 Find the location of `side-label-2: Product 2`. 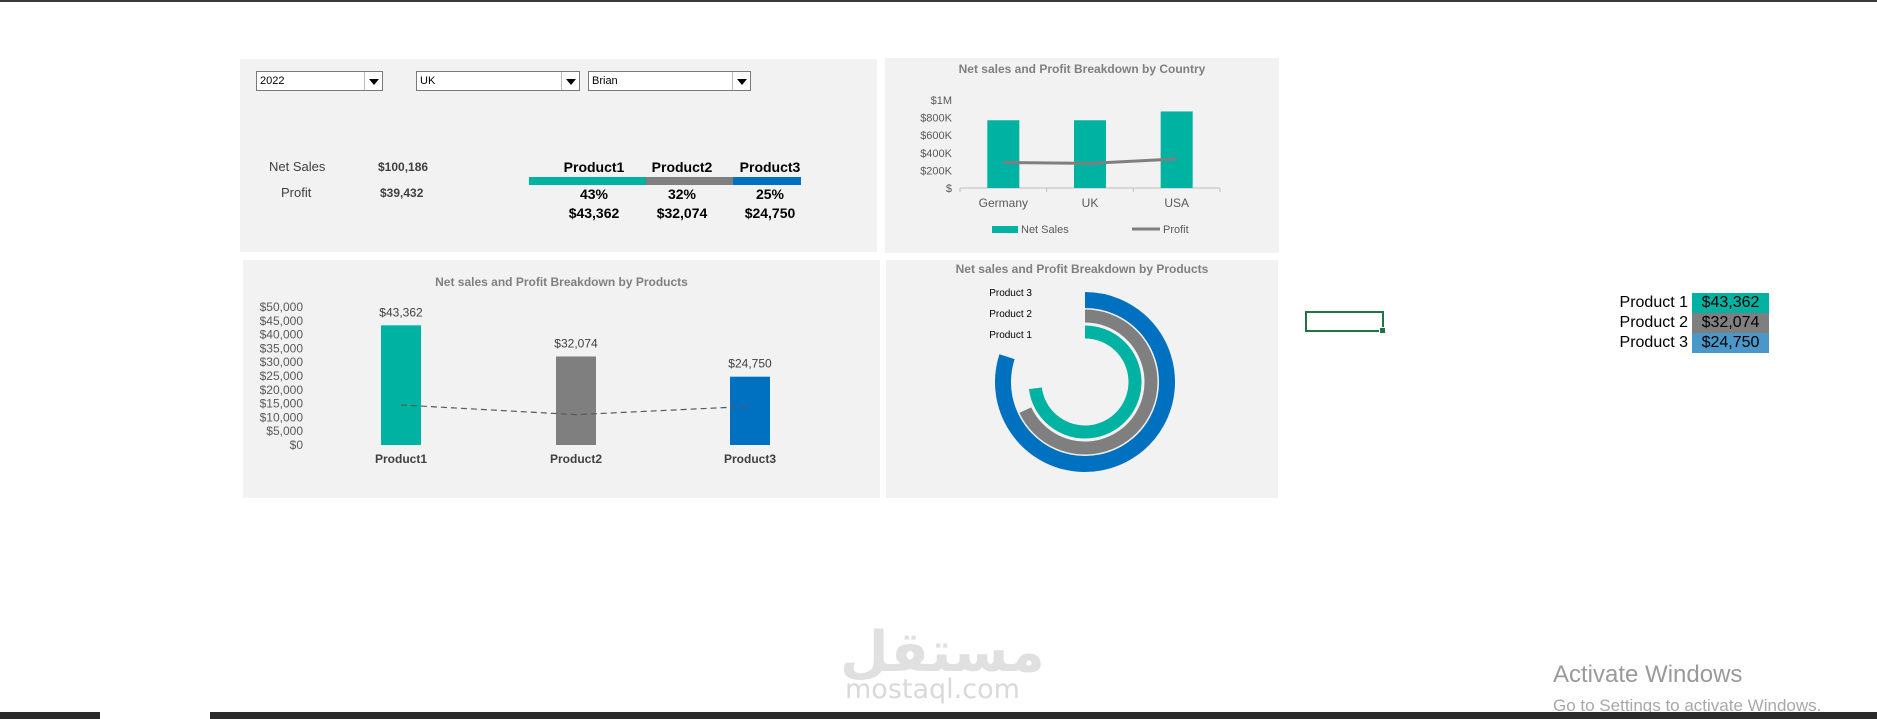

side-label-2: Product 2 is located at coordinates (1653, 322).